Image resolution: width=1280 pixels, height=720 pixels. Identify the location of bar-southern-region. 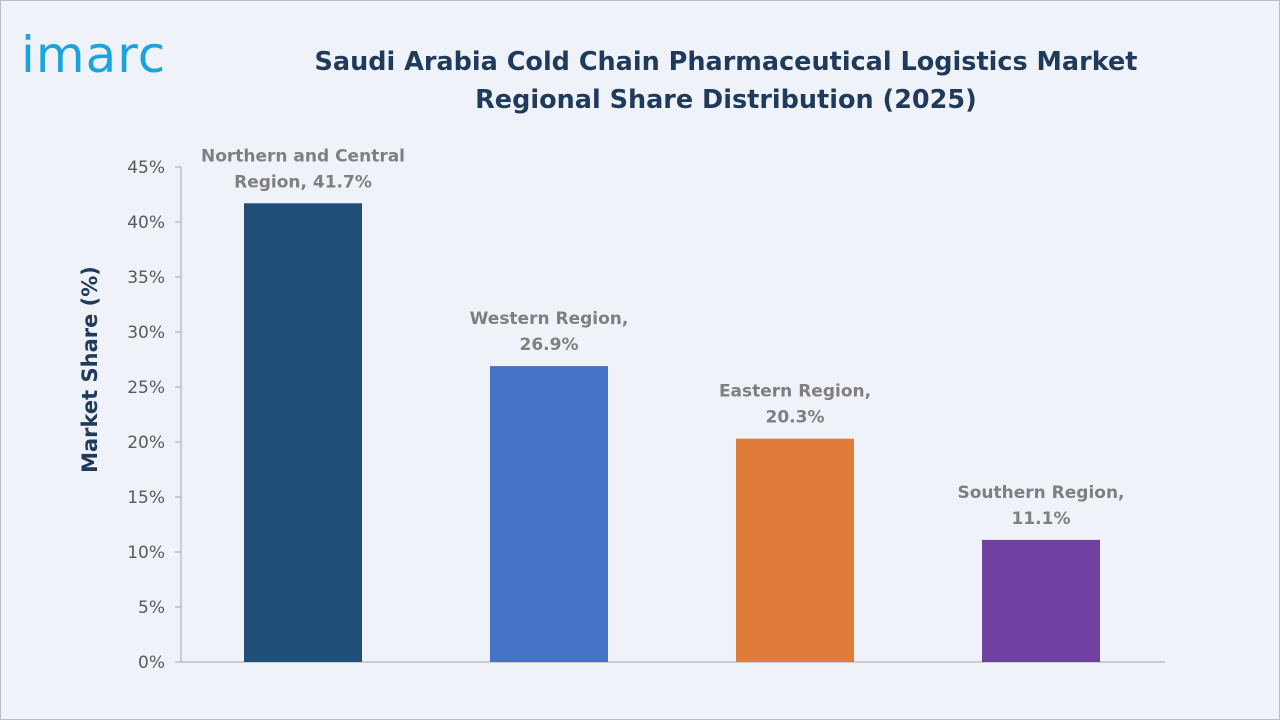
(1041, 600).